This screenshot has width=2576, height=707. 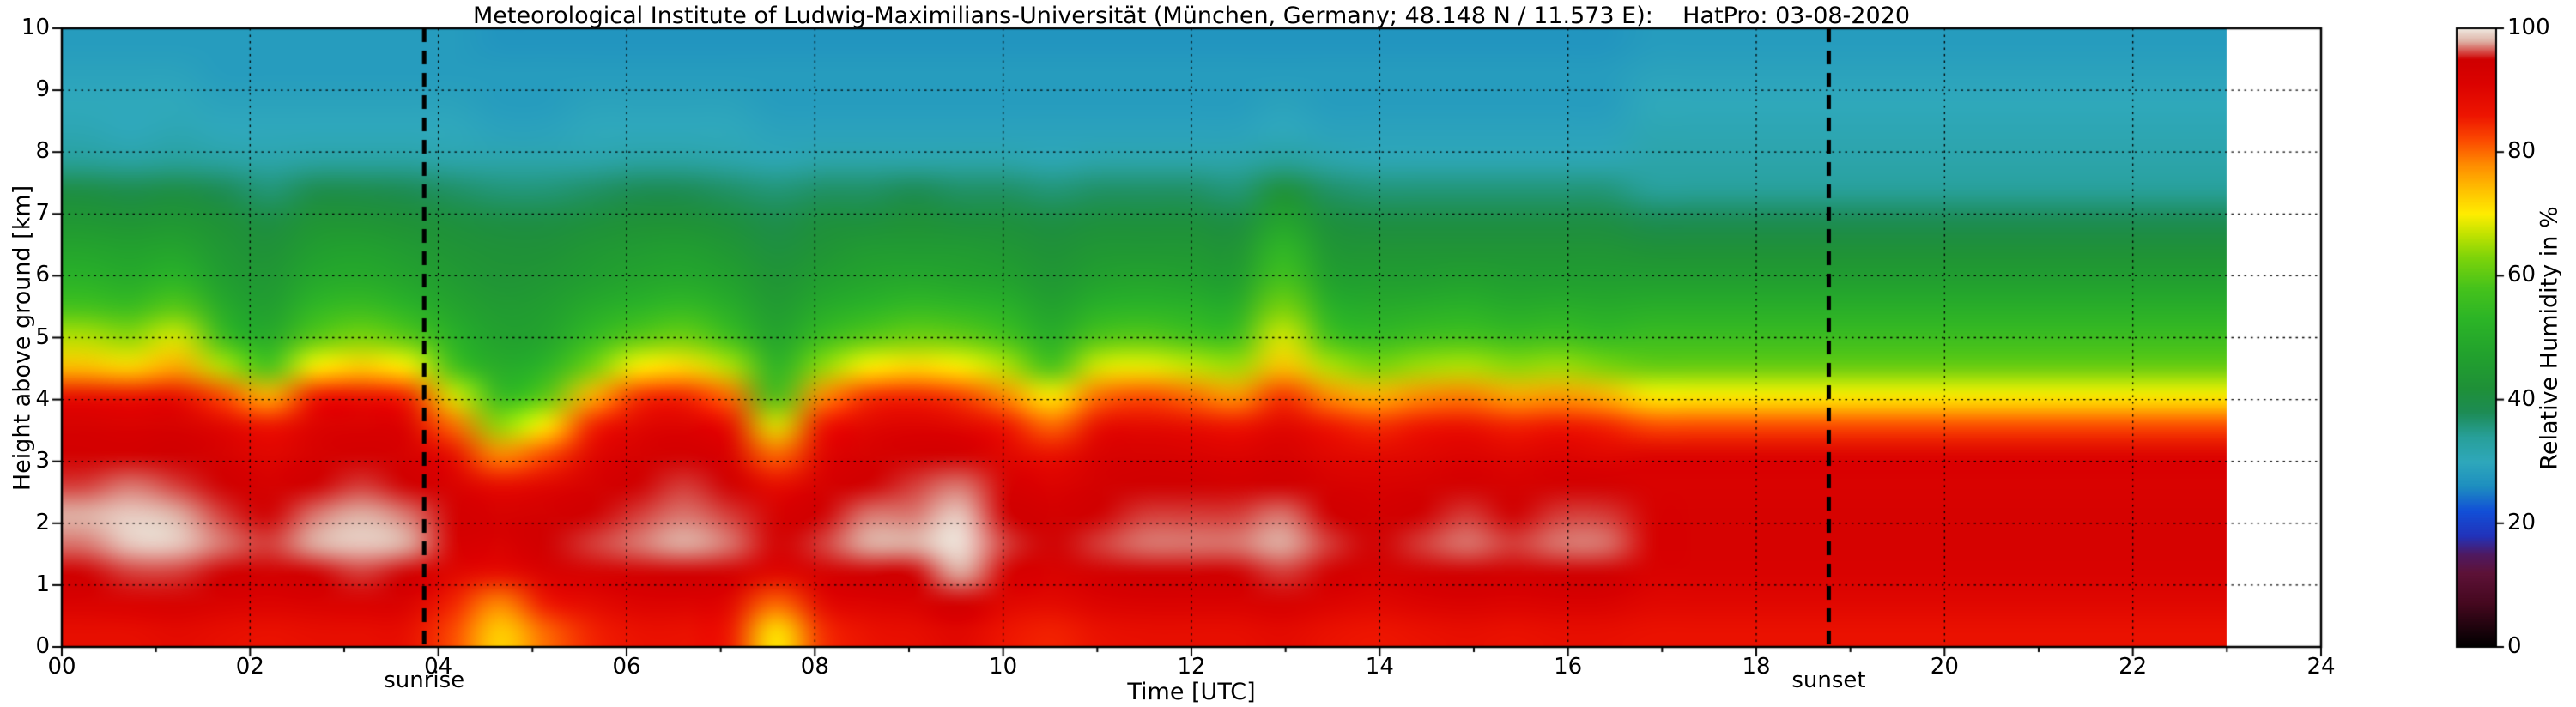 What do you see at coordinates (1568, 667) in the screenshot?
I see `x-tick-label: 16` at bounding box center [1568, 667].